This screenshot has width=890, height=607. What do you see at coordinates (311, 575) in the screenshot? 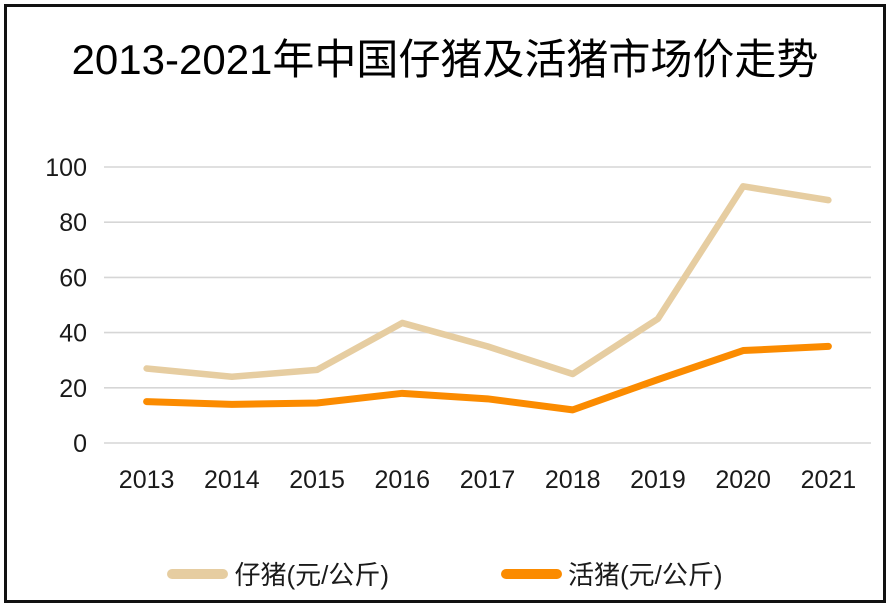
I see `legend-label-piglet: 仔猪(元/公斤)` at bounding box center [311, 575].